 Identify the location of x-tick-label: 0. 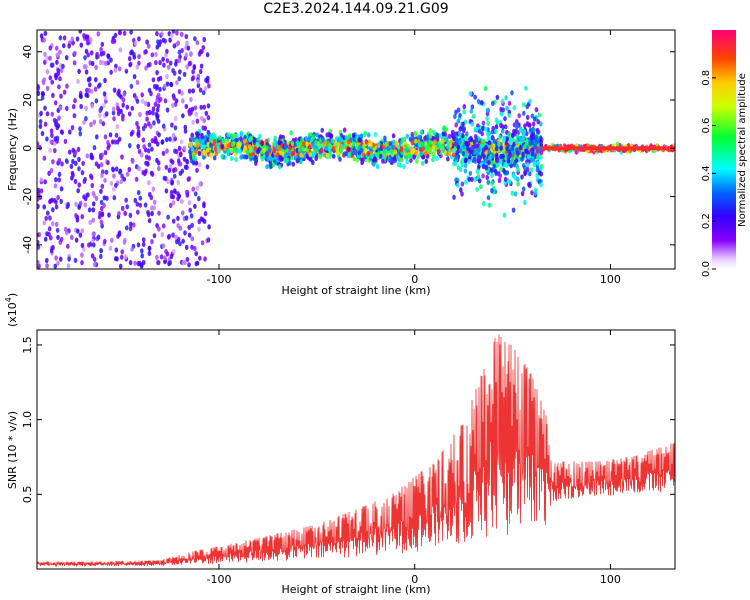
(414, 579).